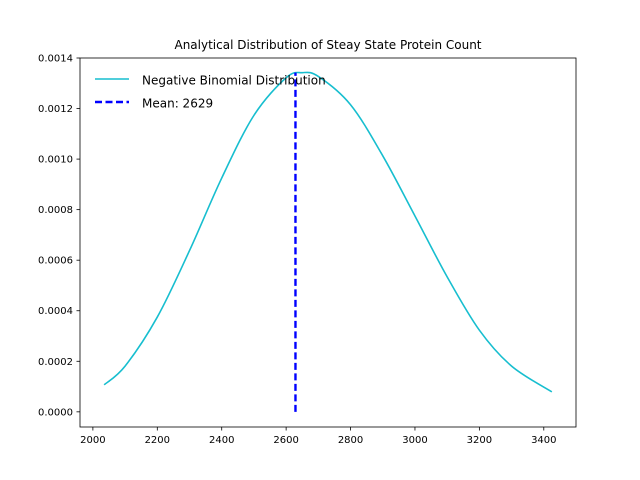  What do you see at coordinates (350, 440) in the screenshot?
I see `x-tick-label: 2800` at bounding box center [350, 440].